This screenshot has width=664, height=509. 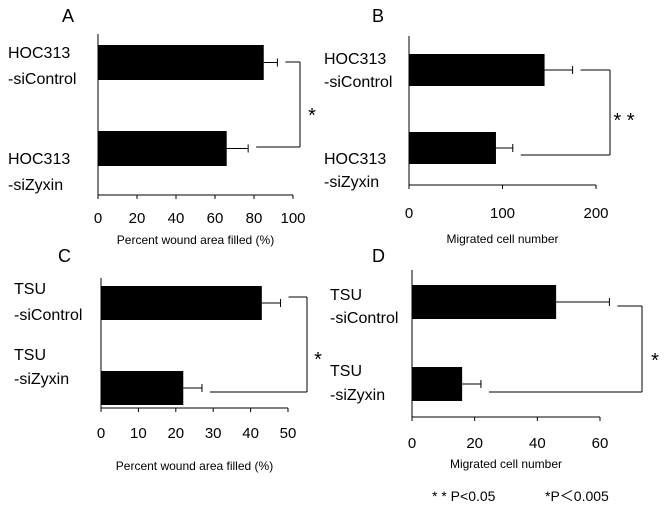 I want to click on panel-b-significance-star: * *, so click(x=623, y=121).